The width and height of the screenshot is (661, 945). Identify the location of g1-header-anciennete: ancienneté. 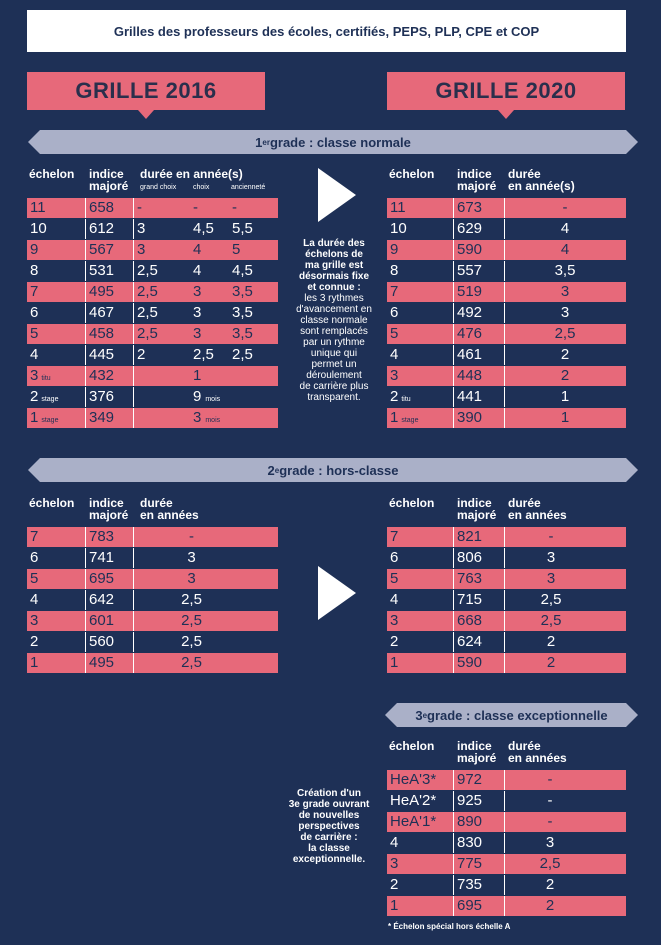
(248, 187).